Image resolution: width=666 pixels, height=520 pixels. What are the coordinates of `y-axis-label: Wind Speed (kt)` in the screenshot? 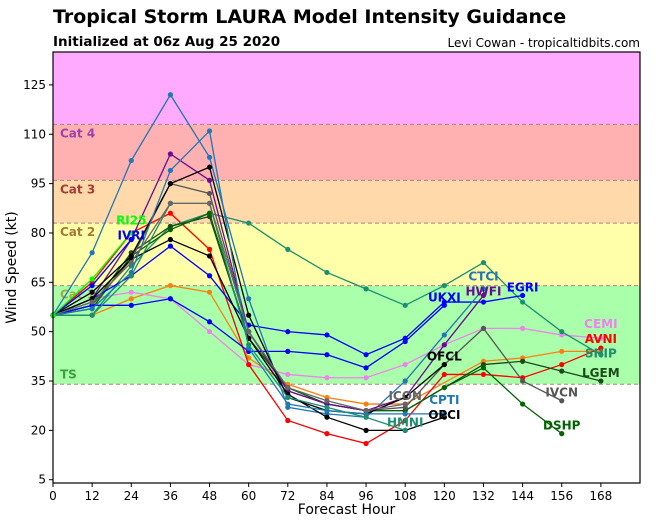 It's located at (12, 267).